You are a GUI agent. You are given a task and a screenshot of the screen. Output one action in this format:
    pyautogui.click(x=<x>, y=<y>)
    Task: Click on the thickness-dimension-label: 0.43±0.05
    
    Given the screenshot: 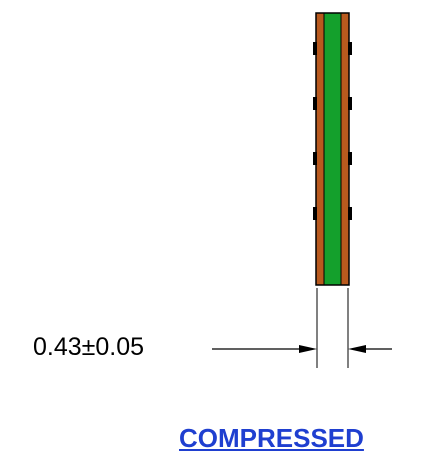 What is the action you would take?
    pyautogui.click(x=89, y=347)
    